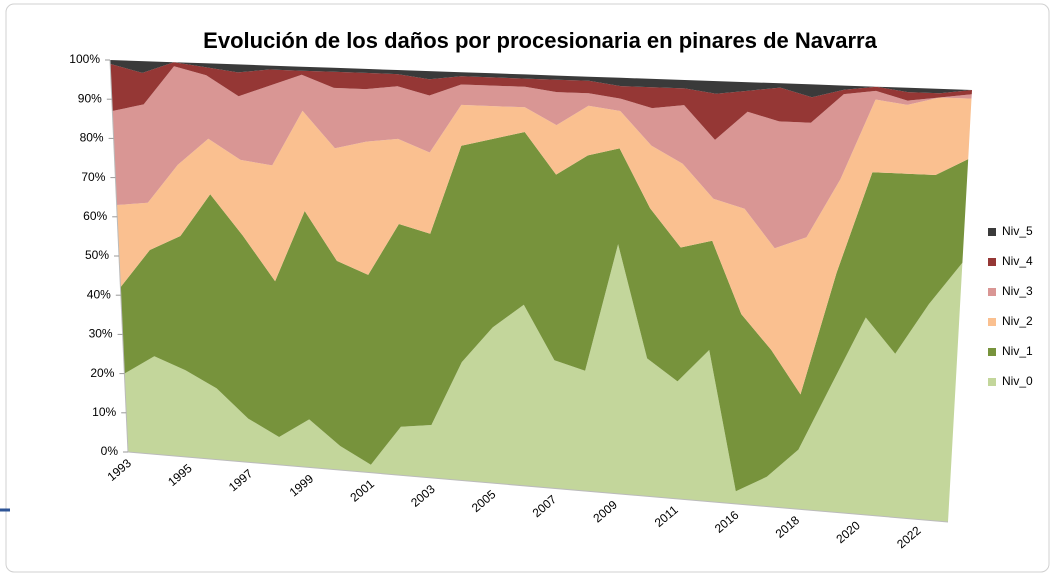 This screenshot has height=577, width=1055. I want to click on y-tick-label: 0%, so click(110, 451).